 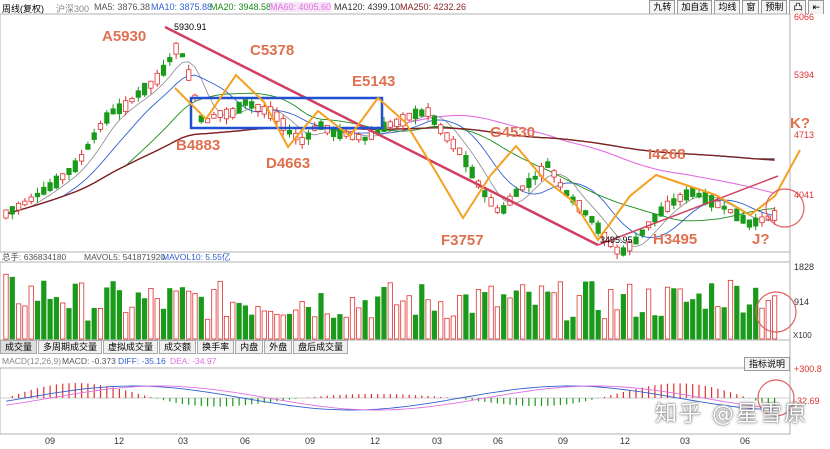 What do you see at coordinates (73, 9) in the screenshot?
I see `index-name: 沪深300` at bounding box center [73, 9].